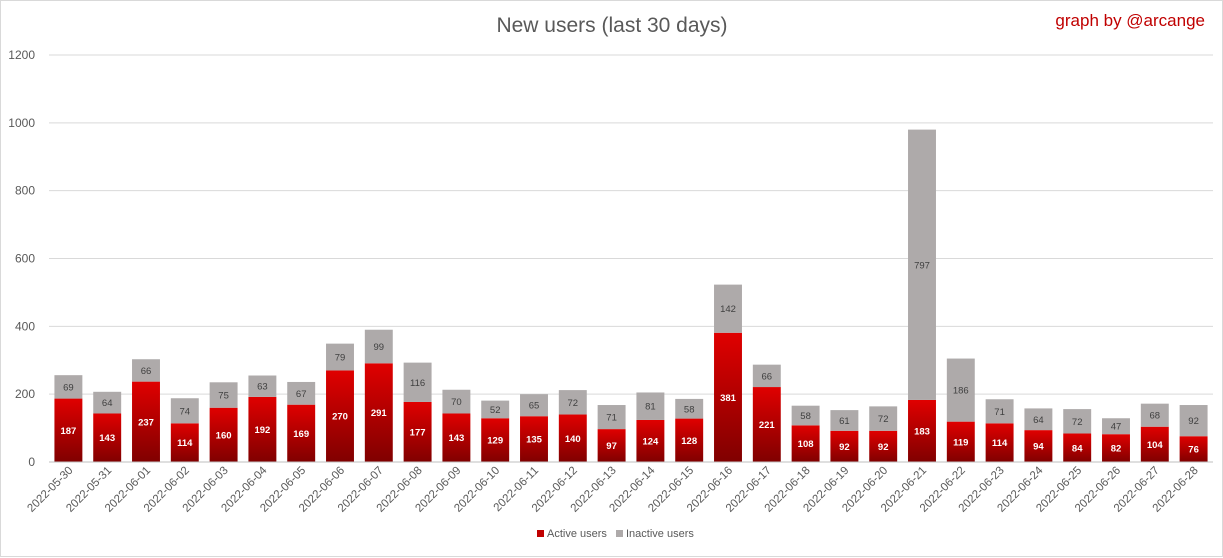 The height and width of the screenshot is (558, 1223). Describe the element at coordinates (301, 434) in the screenshot. I see `data-label-active: 169` at that location.